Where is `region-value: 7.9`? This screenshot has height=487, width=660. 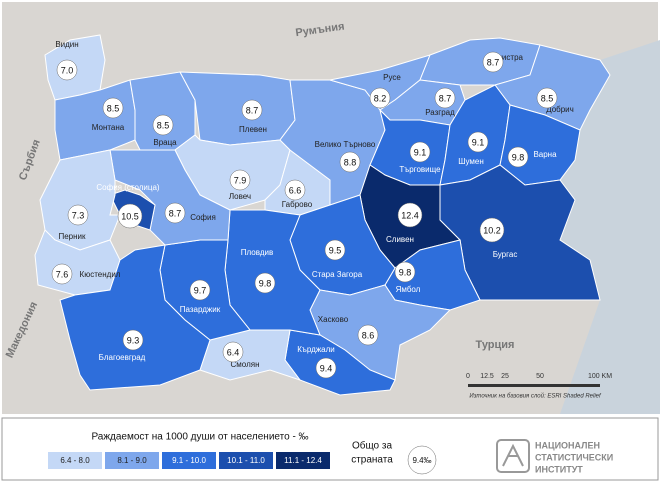 region-value: 7.9 is located at coordinates (240, 180).